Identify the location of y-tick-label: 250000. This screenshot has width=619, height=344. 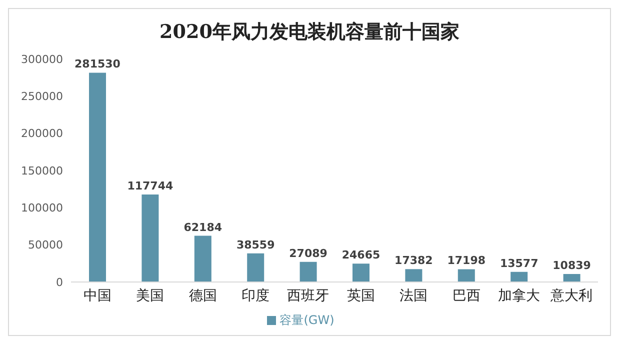
(42, 97).